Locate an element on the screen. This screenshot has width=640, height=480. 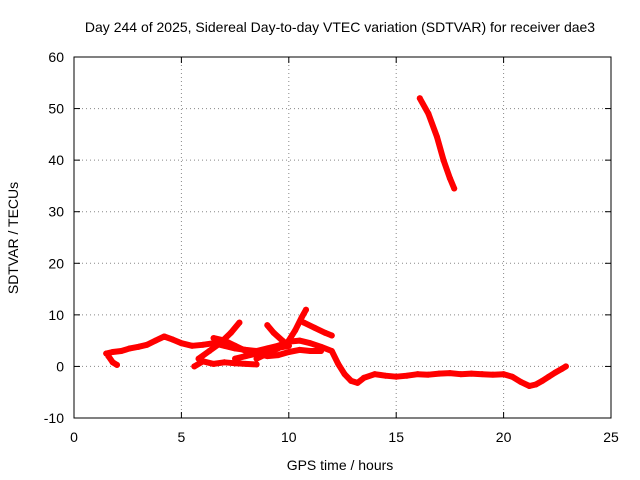
y-tick-label: 50 is located at coordinates (56, 109).